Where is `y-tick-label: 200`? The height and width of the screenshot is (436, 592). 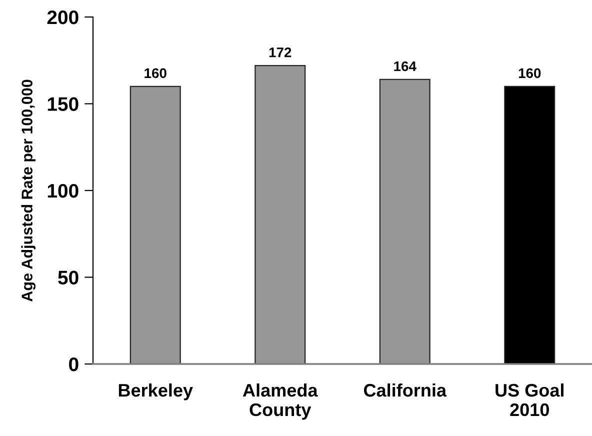
y-tick-label: 200 is located at coordinates (62, 17).